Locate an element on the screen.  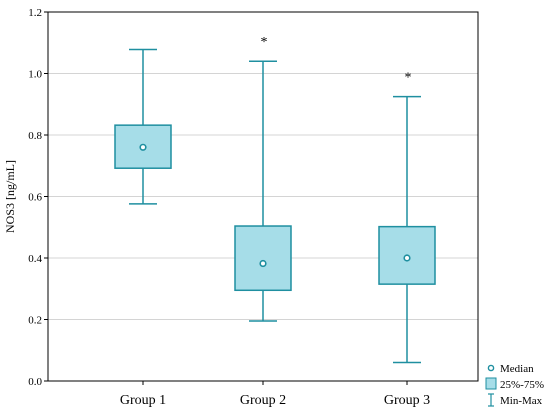
box-group-2: * is located at coordinates (263, 178).